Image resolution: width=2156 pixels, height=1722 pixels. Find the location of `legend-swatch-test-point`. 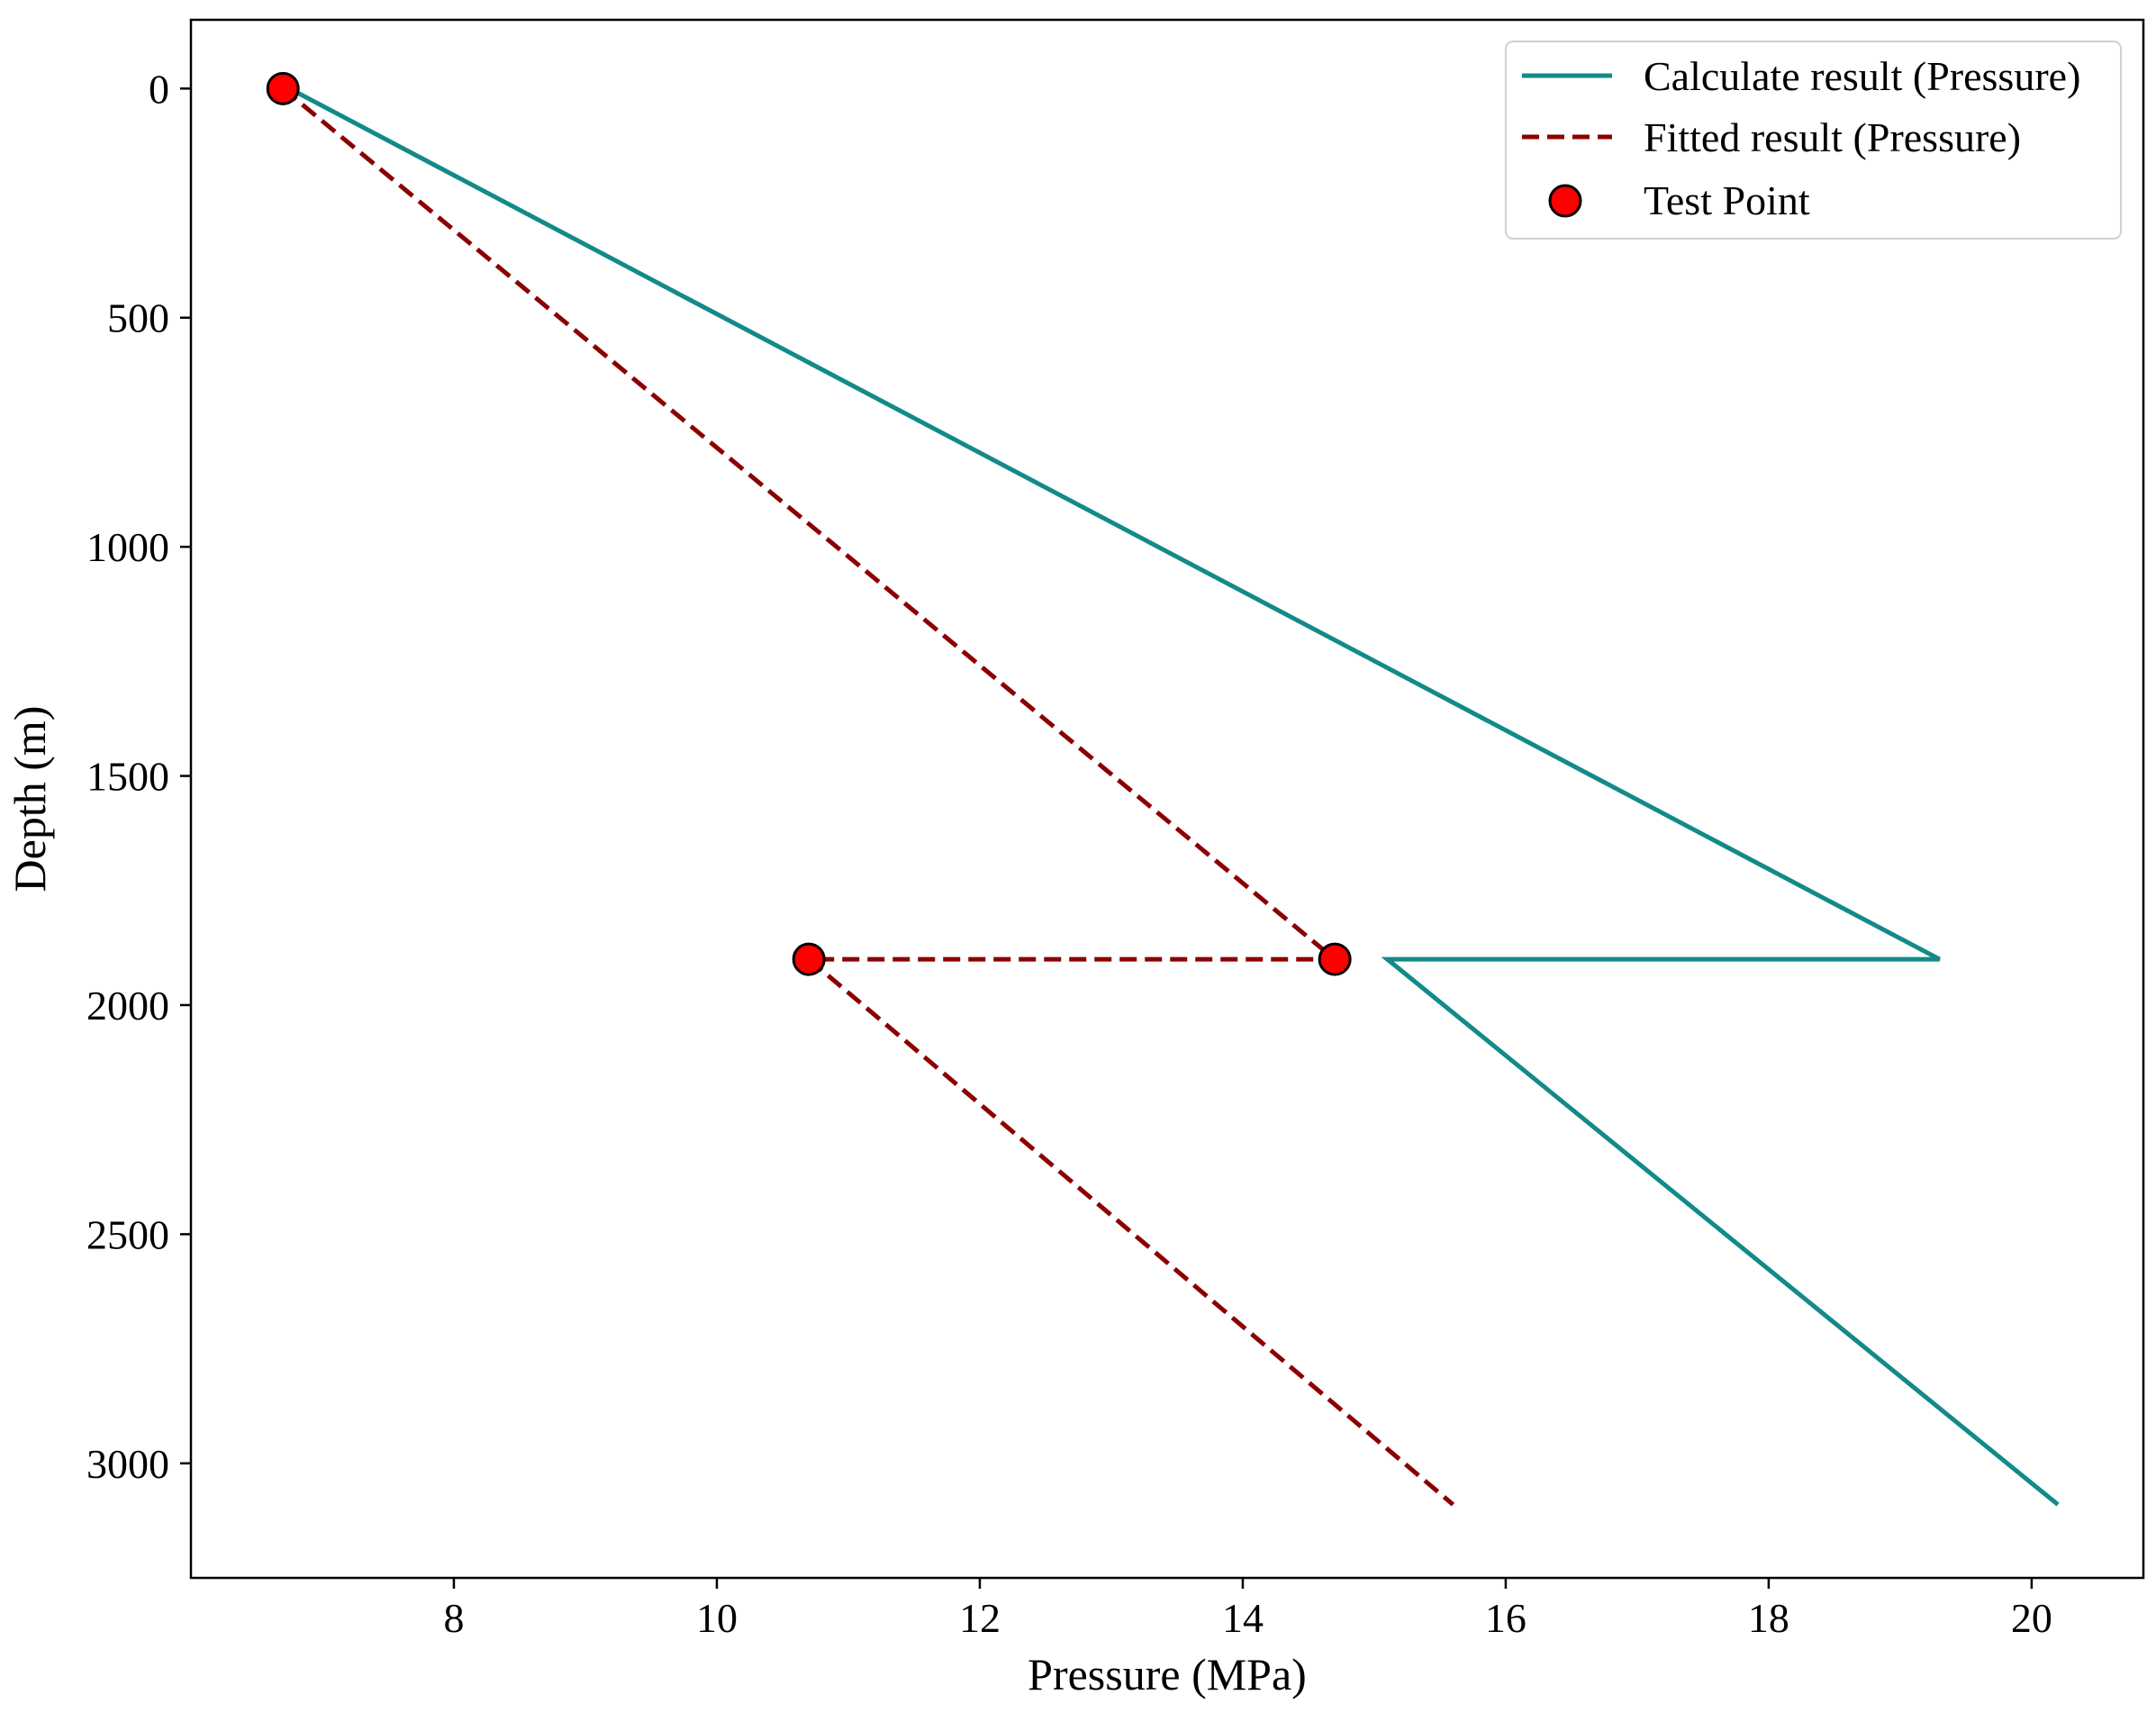

legend-swatch-test-point is located at coordinates (1565, 201).